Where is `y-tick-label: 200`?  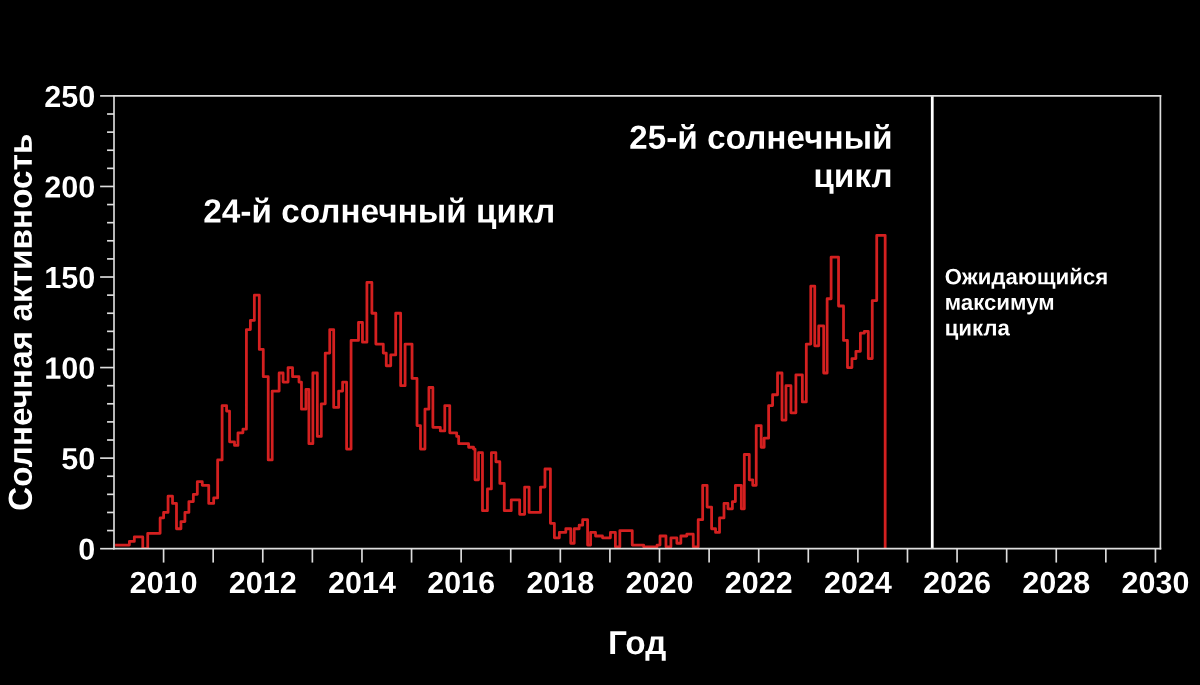
y-tick-label: 200 is located at coordinates (69, 187).